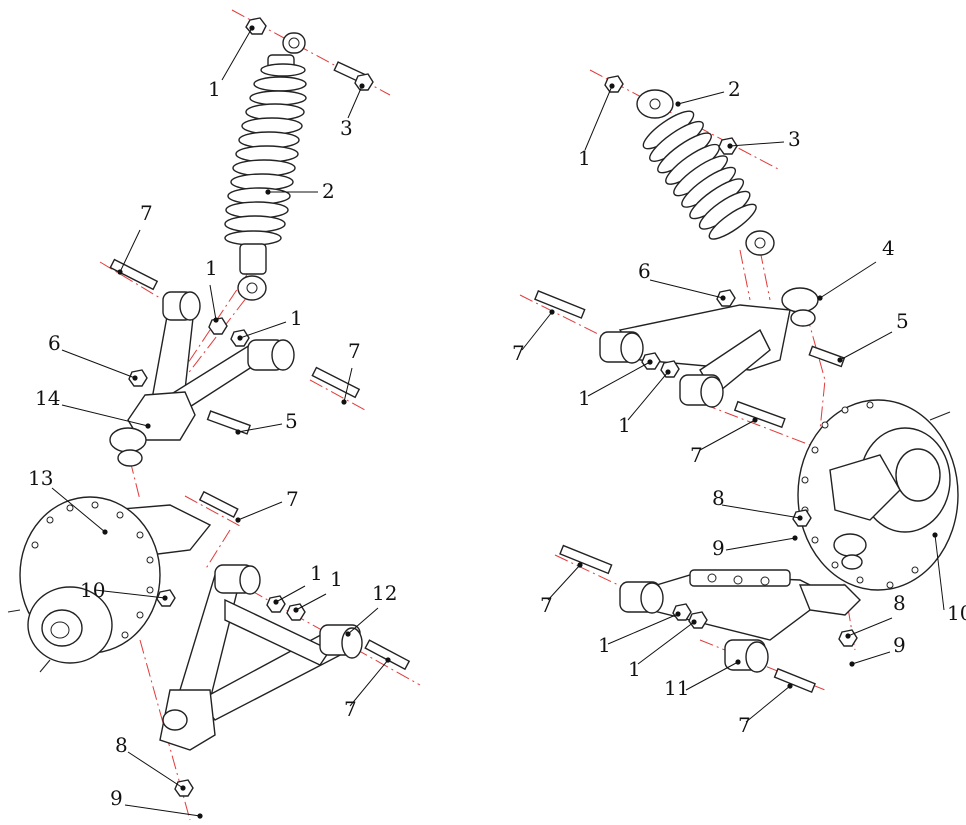  Describe the element at coordinates (328, 191) in the screenshot. I see `callout-number: 2` at that location.